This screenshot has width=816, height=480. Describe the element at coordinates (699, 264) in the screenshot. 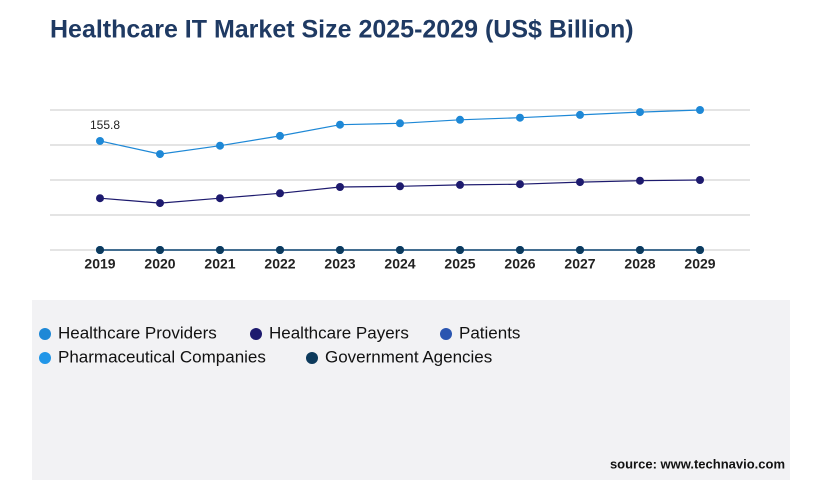

I see `x-tick-label: 2029` at that location.